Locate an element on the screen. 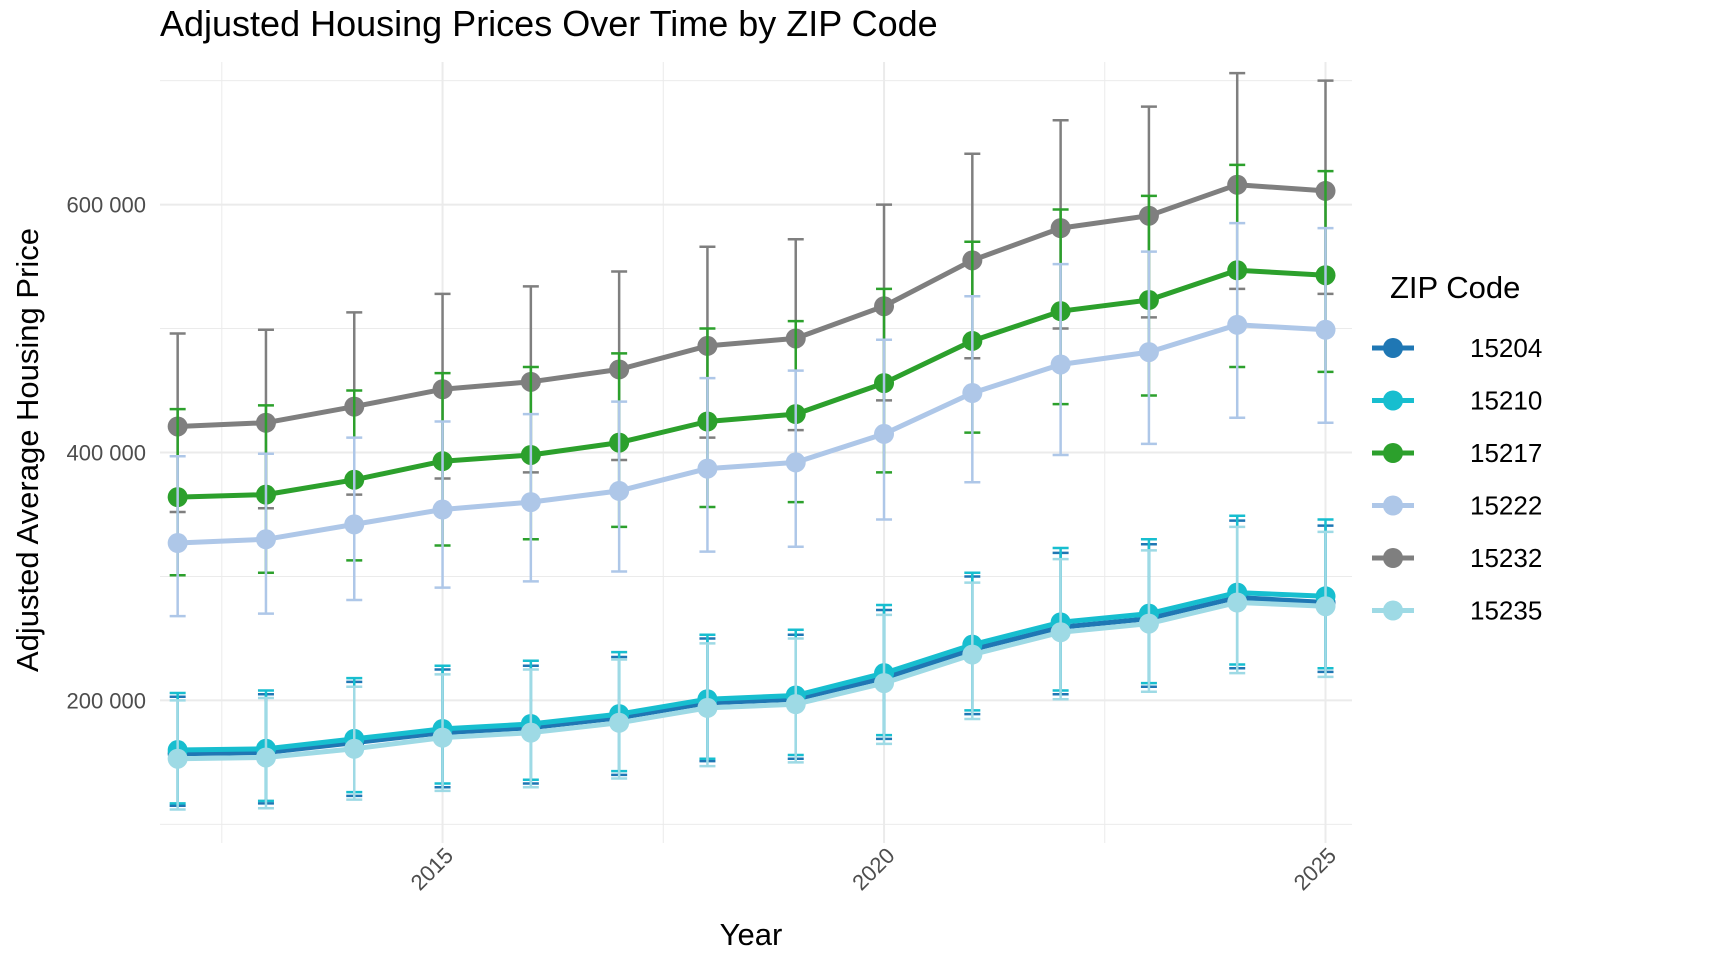 This screenshot has width=1722, height=970. legend-label: 15210 is located at coordinates (1506, 401).